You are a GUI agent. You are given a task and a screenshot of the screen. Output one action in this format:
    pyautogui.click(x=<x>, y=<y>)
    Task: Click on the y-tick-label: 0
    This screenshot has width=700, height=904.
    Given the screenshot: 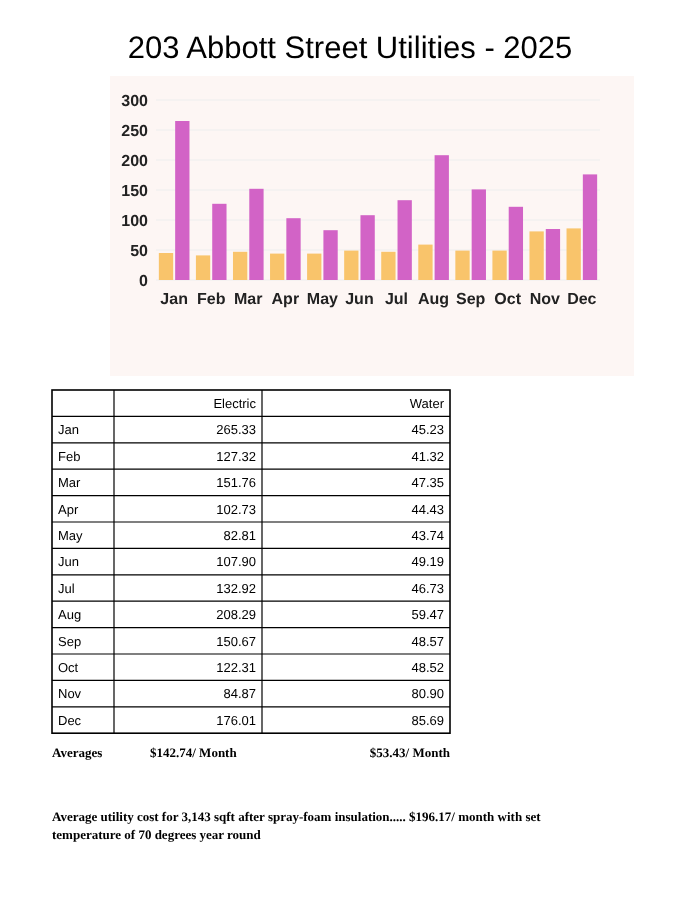 What is the action you would take?
    pyautogui.click(x=144, y=281)
    